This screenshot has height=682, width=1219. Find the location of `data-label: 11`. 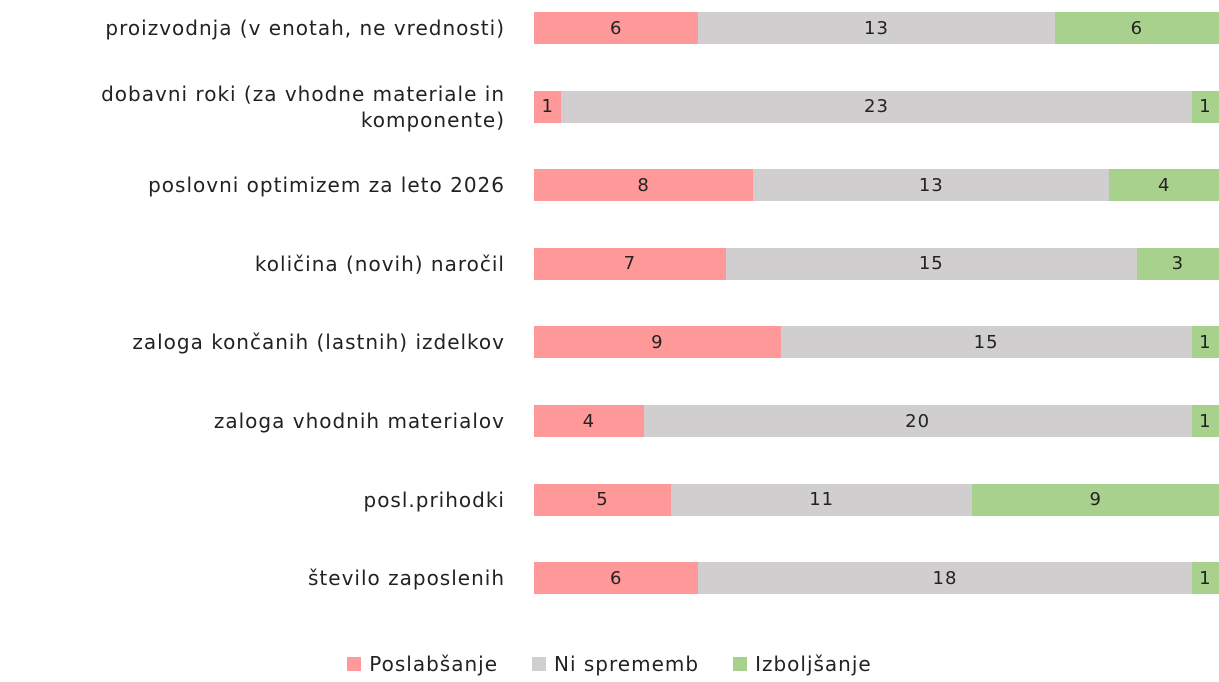

data-label: 11 is located at coordinates (822, 500).